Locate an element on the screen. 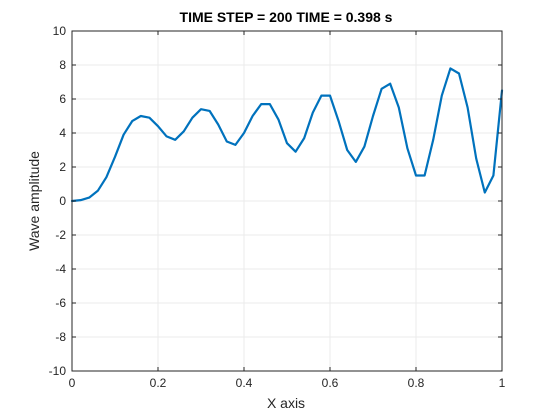  y-tick-label-0: -10 is located at coordinates (58, 371).